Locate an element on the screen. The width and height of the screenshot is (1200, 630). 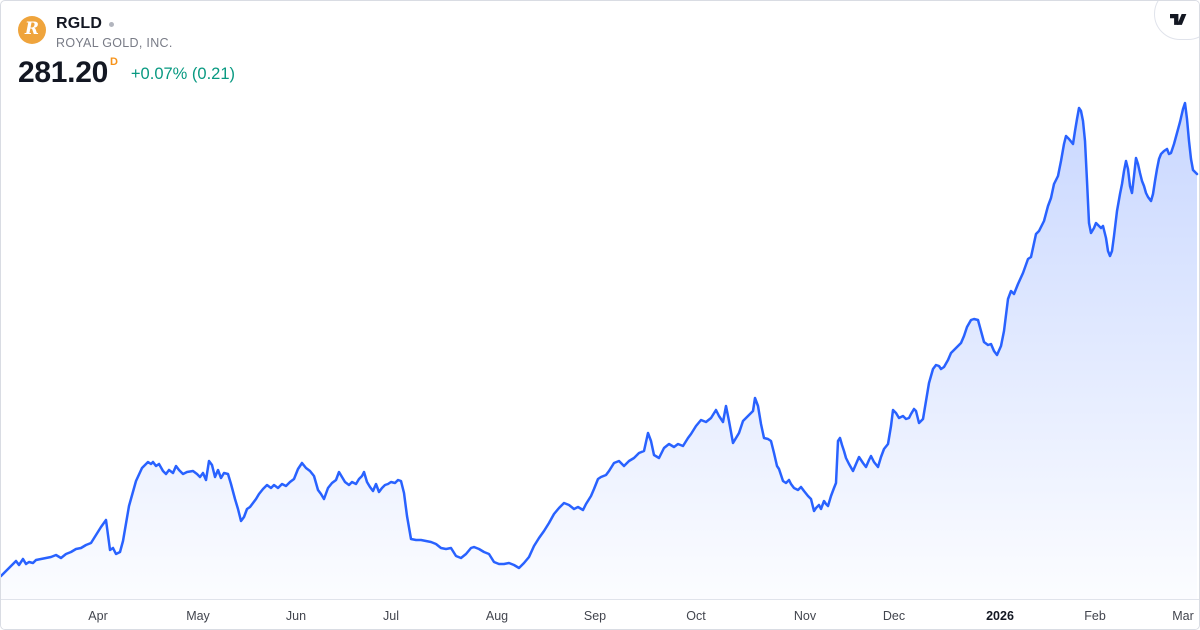
last-price: 281.20 is located at coordinates (63, 72).